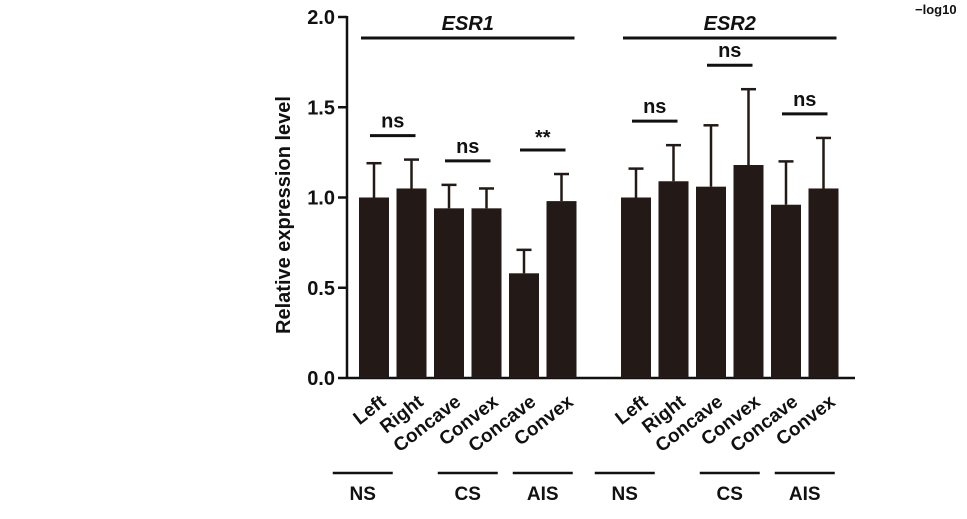 This screenshot has width=967, height=519. What do you see at coordinates (321, 108) in the screenshot?
I see `y-tick-label: 1.5` at bounding box center [321, 108].